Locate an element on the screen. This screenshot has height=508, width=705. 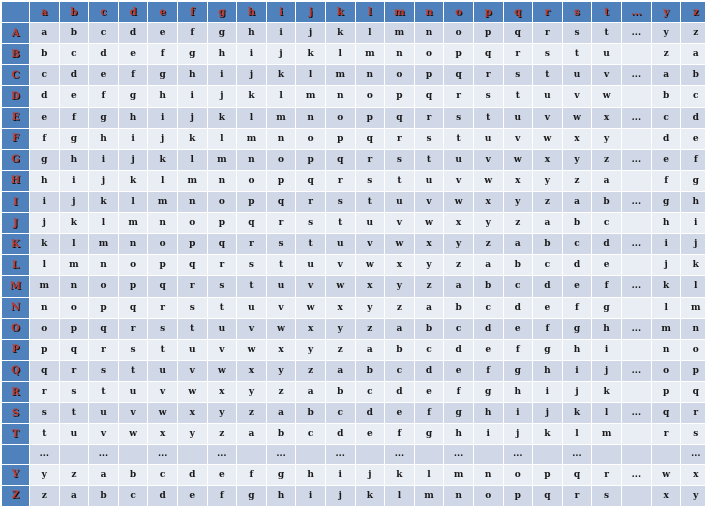
row-header: I is located at coordinates (15, 202).